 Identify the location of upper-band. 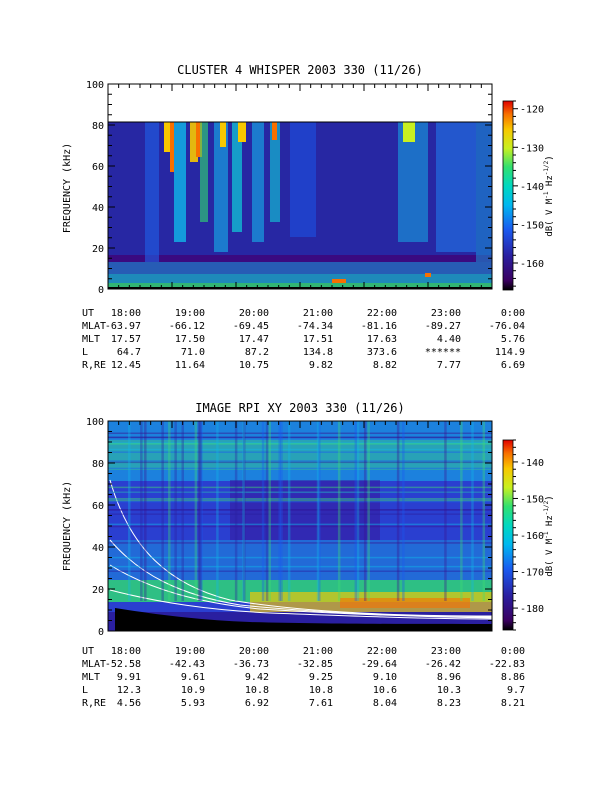
(300, 451).